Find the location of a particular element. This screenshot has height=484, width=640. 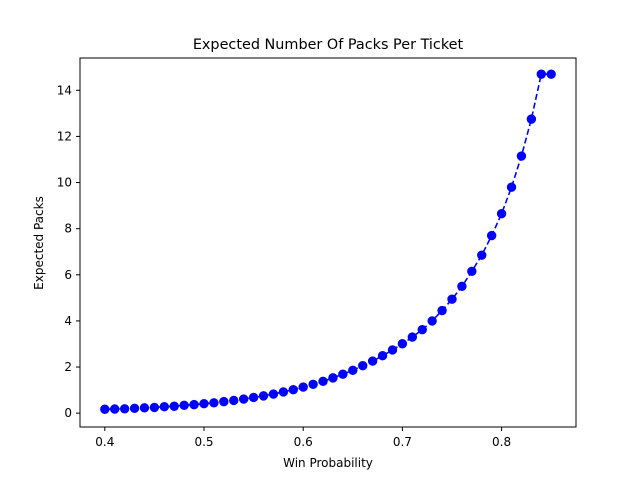

y-tick-label: 10 is located at coordinates (64, 183).